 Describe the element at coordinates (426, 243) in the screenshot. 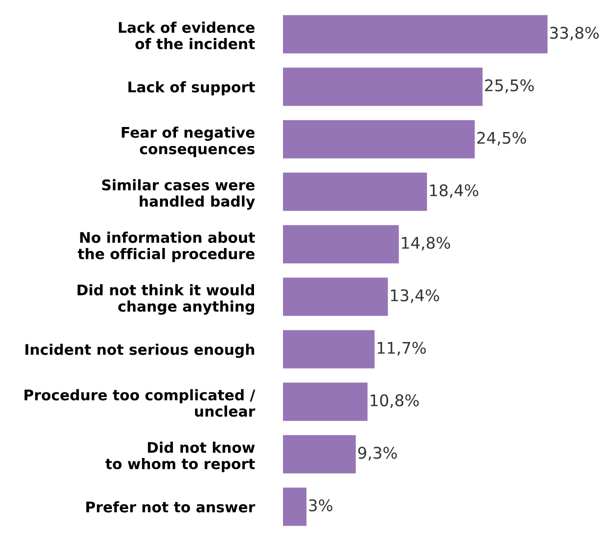

I see `data-label: 14,8%` at that location.